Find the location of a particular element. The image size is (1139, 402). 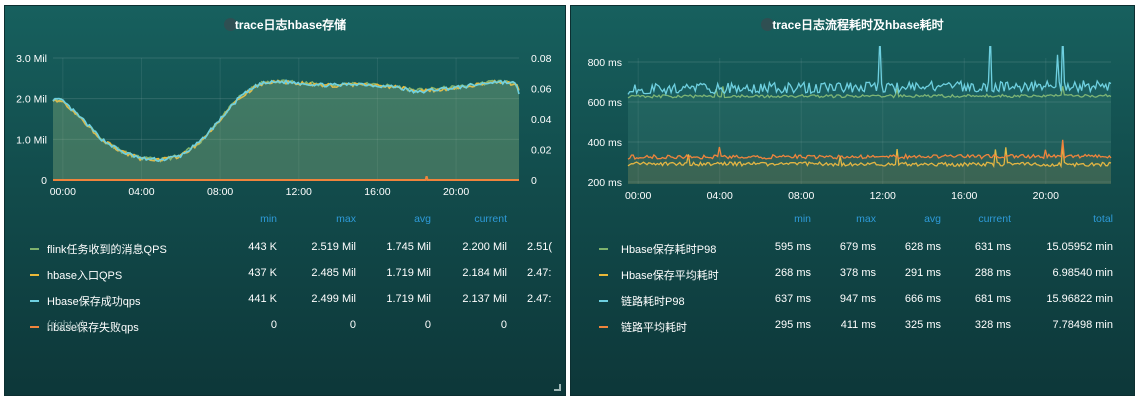

series-axis-suffix: (right-y) is located at coordinates (66, 325).